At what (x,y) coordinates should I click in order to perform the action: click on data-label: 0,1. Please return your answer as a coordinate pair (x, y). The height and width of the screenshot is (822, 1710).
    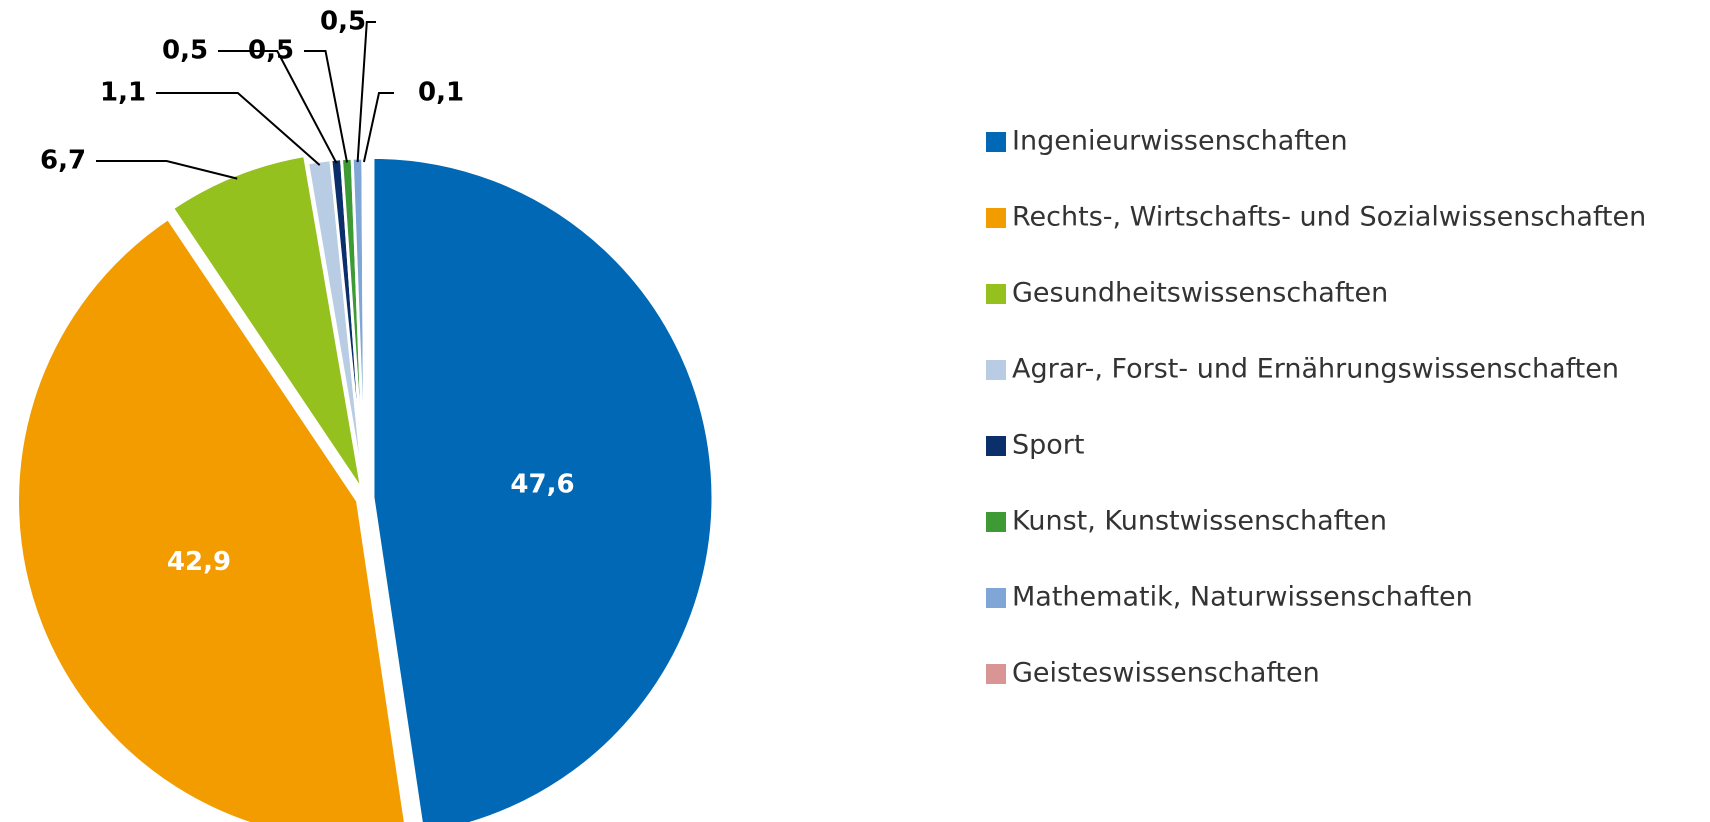
    Looking at the image, I should click on (441, 93).